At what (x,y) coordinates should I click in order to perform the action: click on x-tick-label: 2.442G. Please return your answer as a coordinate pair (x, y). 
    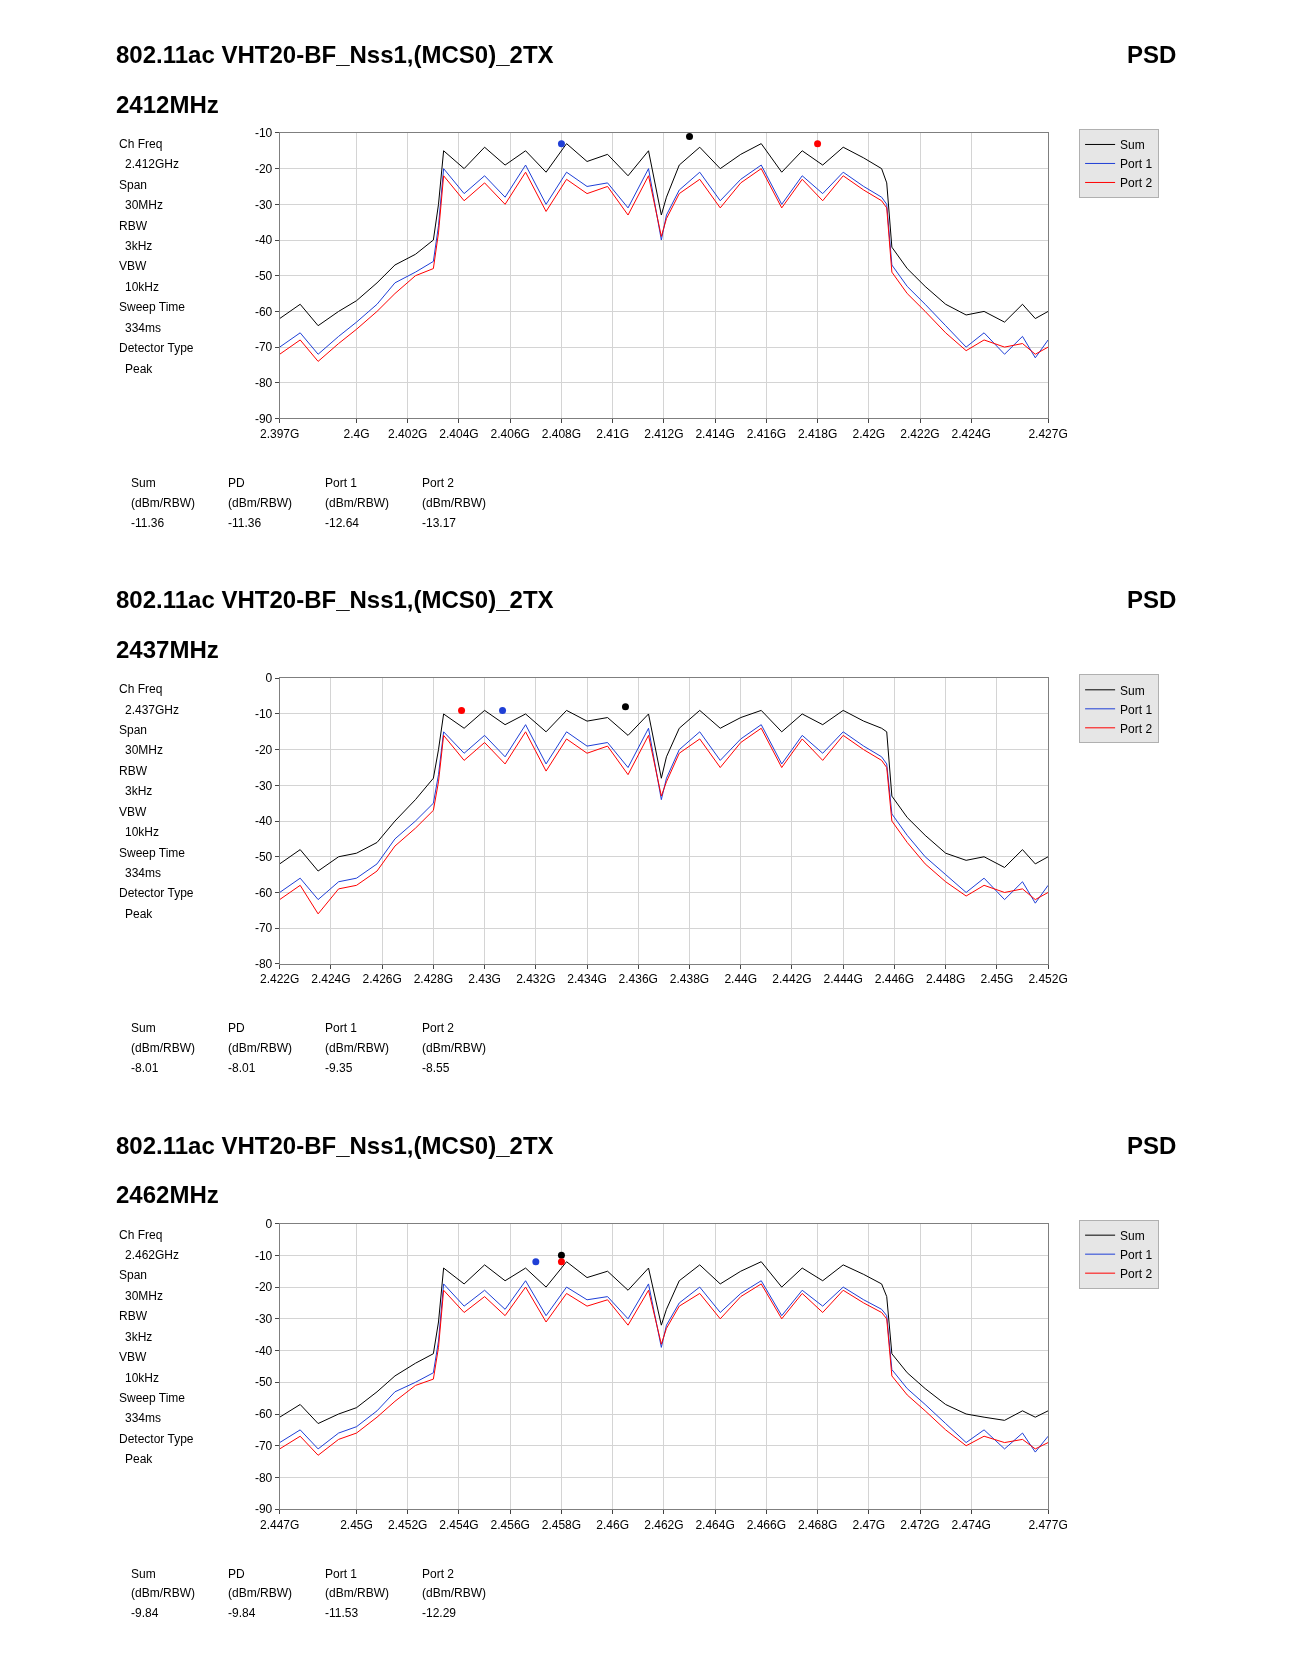
    Looking at the image, I should click on (792, 979).